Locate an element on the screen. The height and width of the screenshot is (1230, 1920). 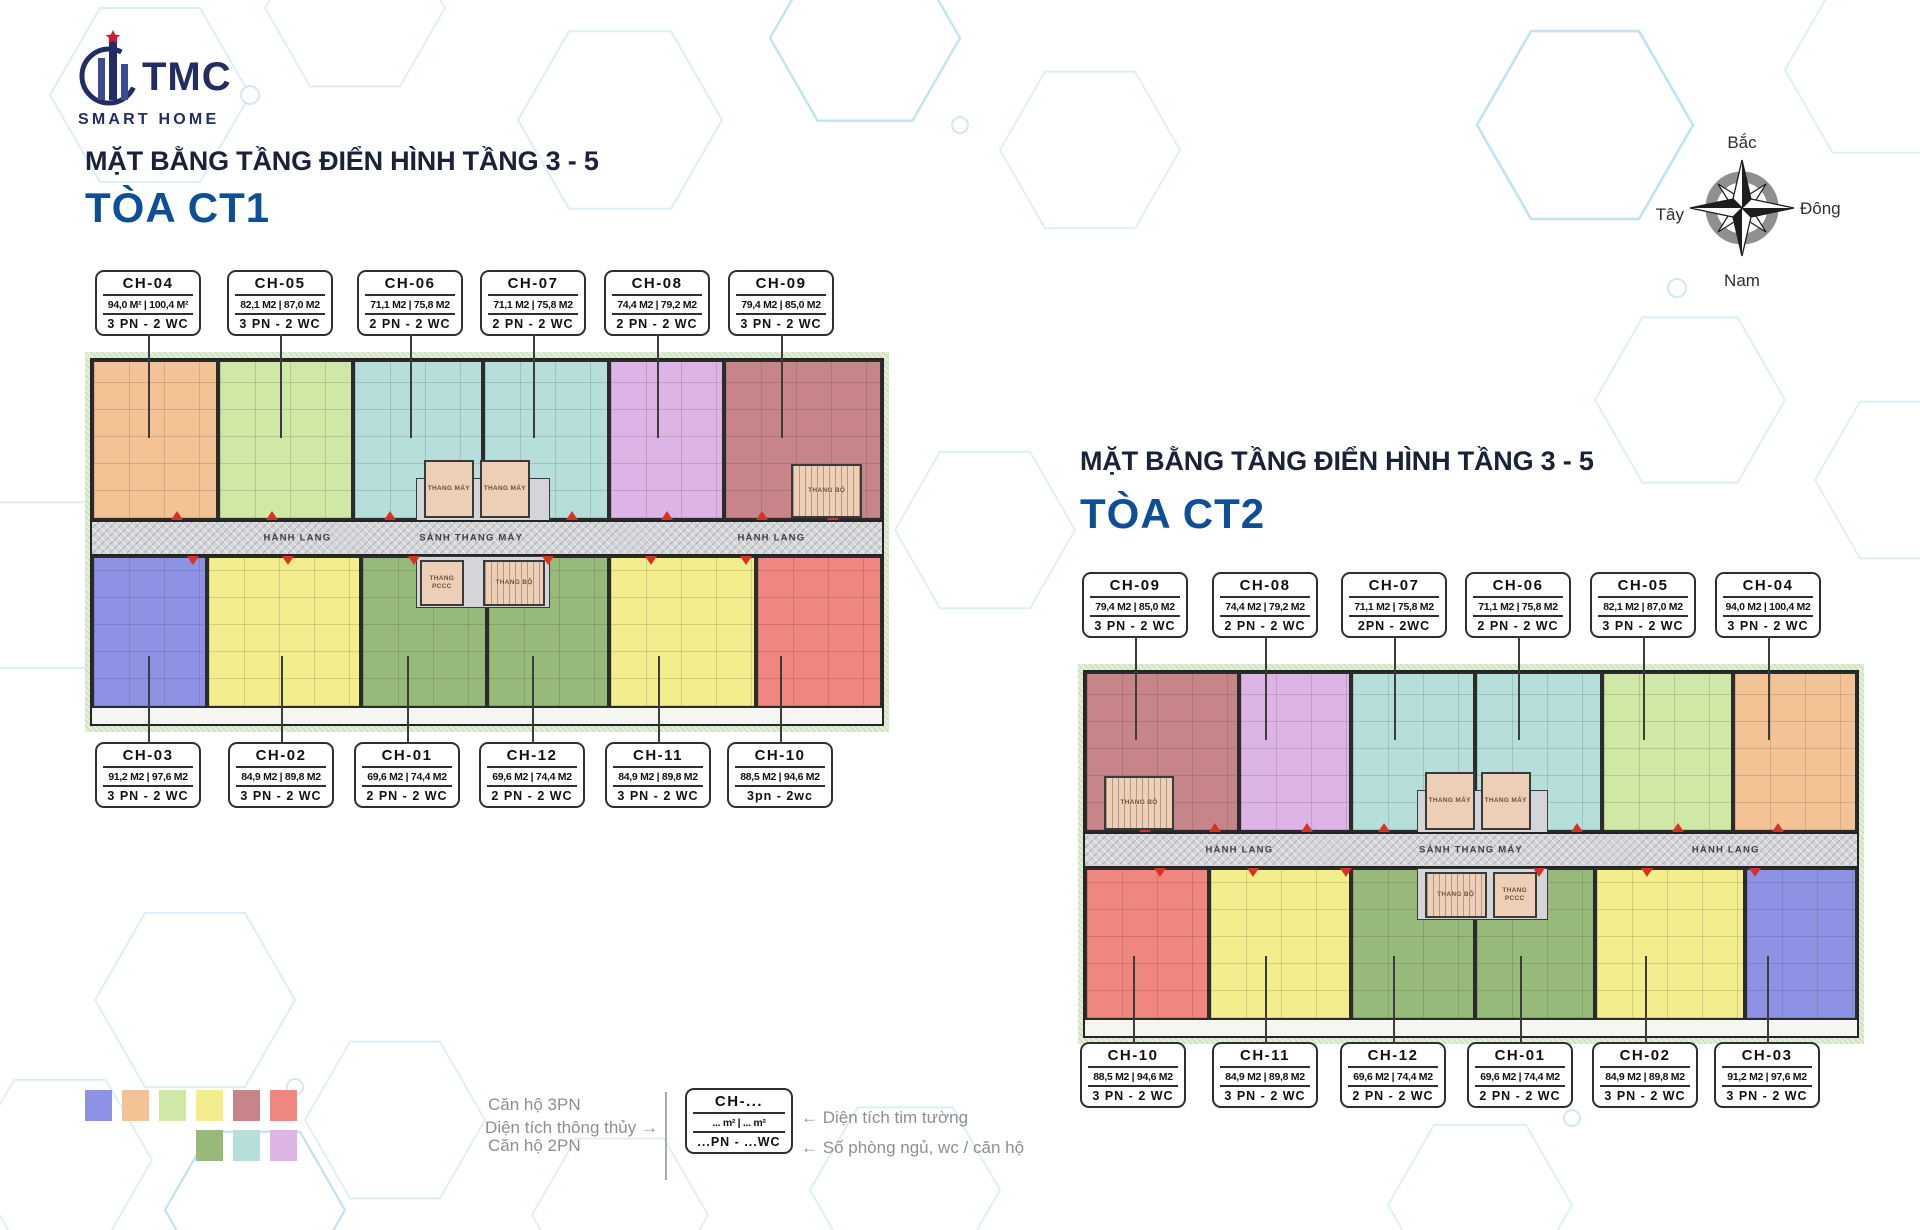
unit-name: CH-02 is located at coordinates (281, 757).